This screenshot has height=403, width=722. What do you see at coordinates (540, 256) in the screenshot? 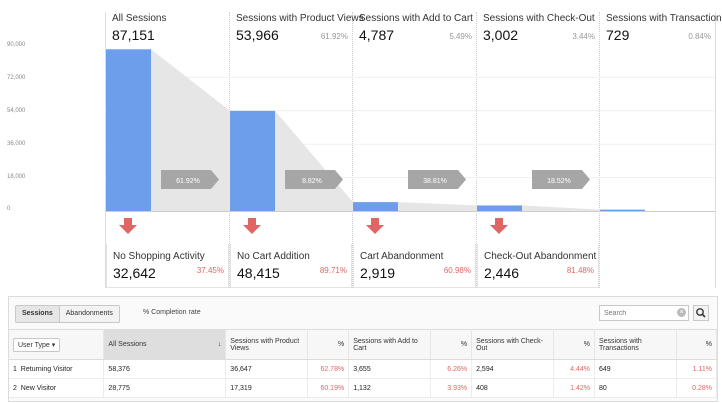
I see `dropoff-label: Check-Out Abandonment` at bounding box center [540, 256].